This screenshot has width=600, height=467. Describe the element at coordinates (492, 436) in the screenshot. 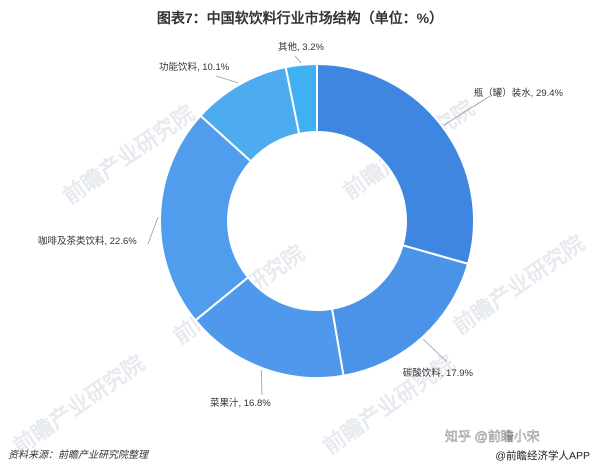

I see `zhihu-watermark: 知乎 @前瞻小宋` at that location.